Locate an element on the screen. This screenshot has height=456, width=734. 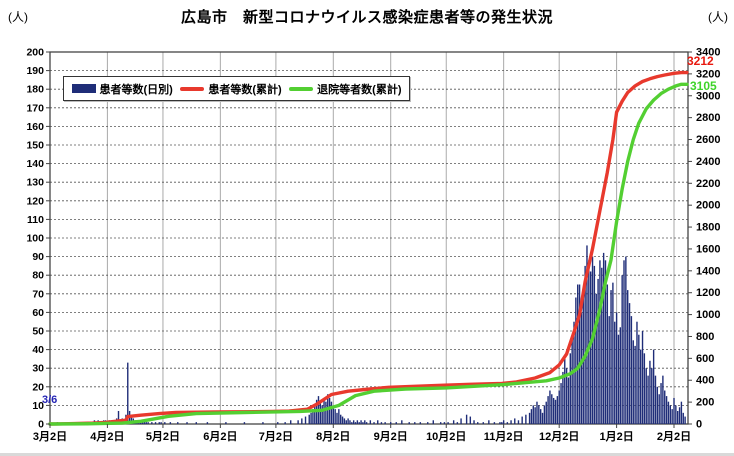
svg-text: 800 is located at coordinates (705, 337).